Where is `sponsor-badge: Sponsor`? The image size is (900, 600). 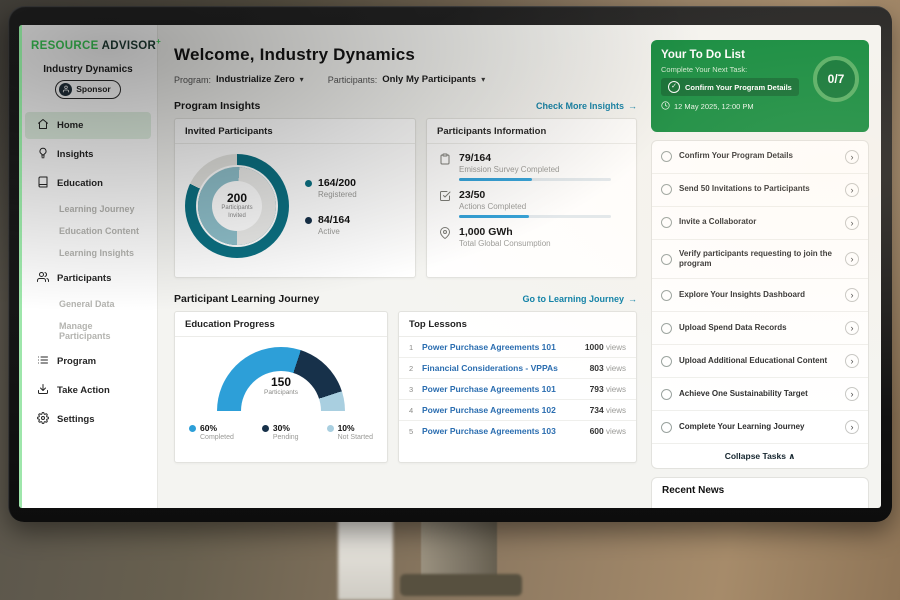
sponsor-badge: Sponsor is located at coordinates (88, 89).